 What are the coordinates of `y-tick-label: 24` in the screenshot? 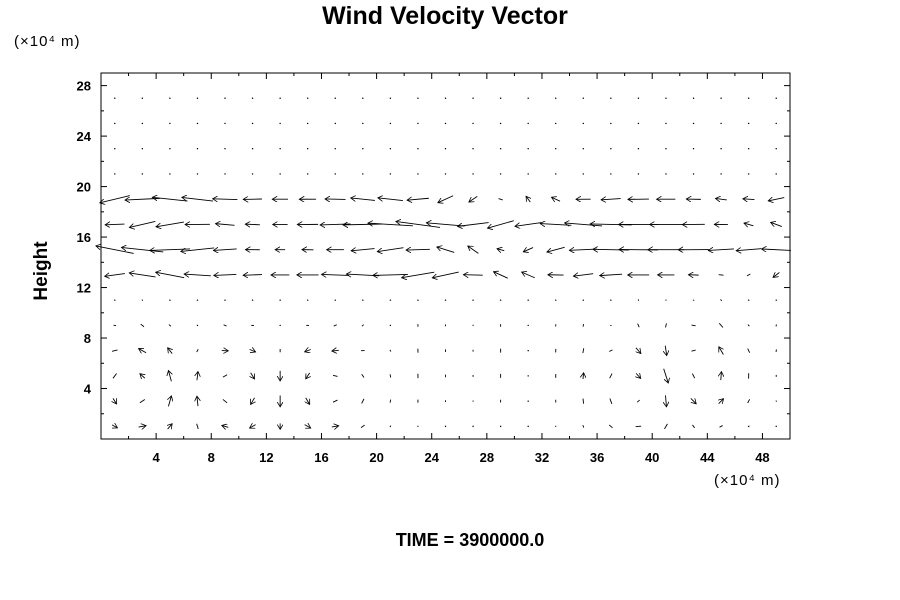 It's located at (84, 136).